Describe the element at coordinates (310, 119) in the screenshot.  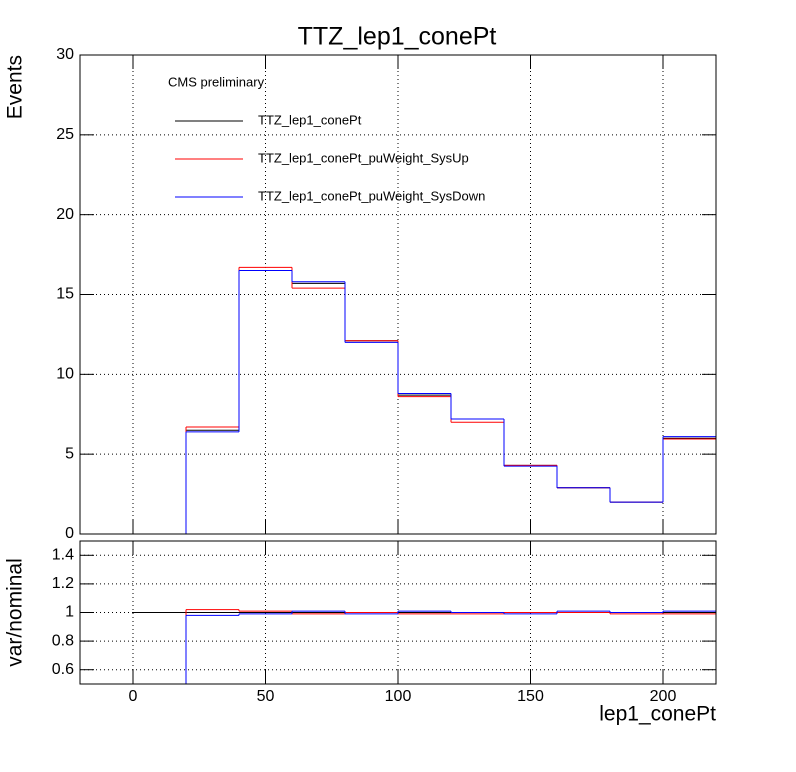
I see `legend-label: TTZ_lep1_conePt` at that location.